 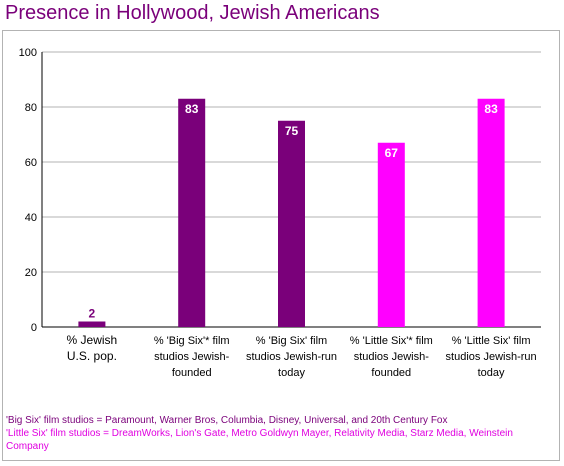 I want to click on y-tick-label: 60, so click(x=31, y=163).